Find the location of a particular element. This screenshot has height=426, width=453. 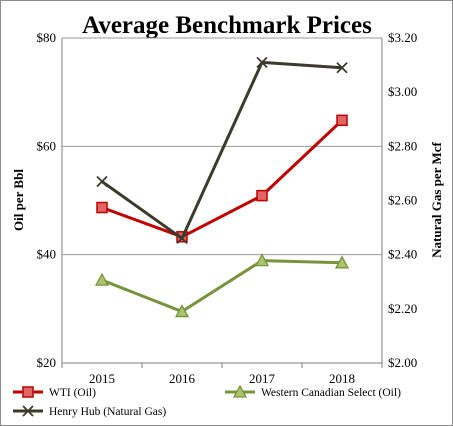

right-tick-label: $2.60 is located at coordinates (402, 200).